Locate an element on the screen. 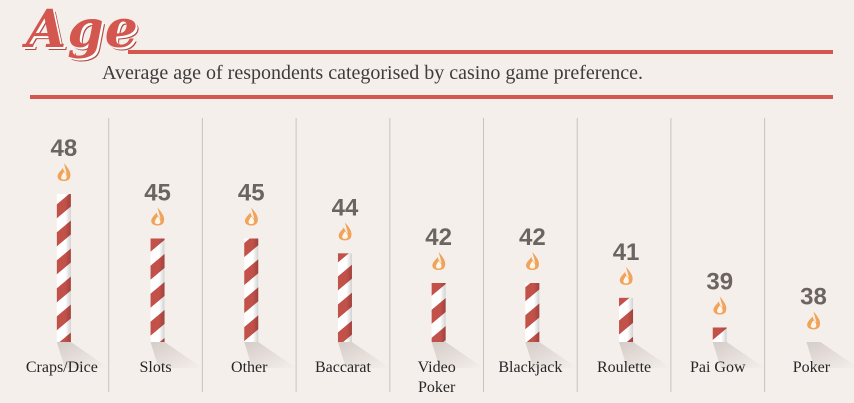  category-label-1: Craps/Dice is located at coordinates (62, 367).